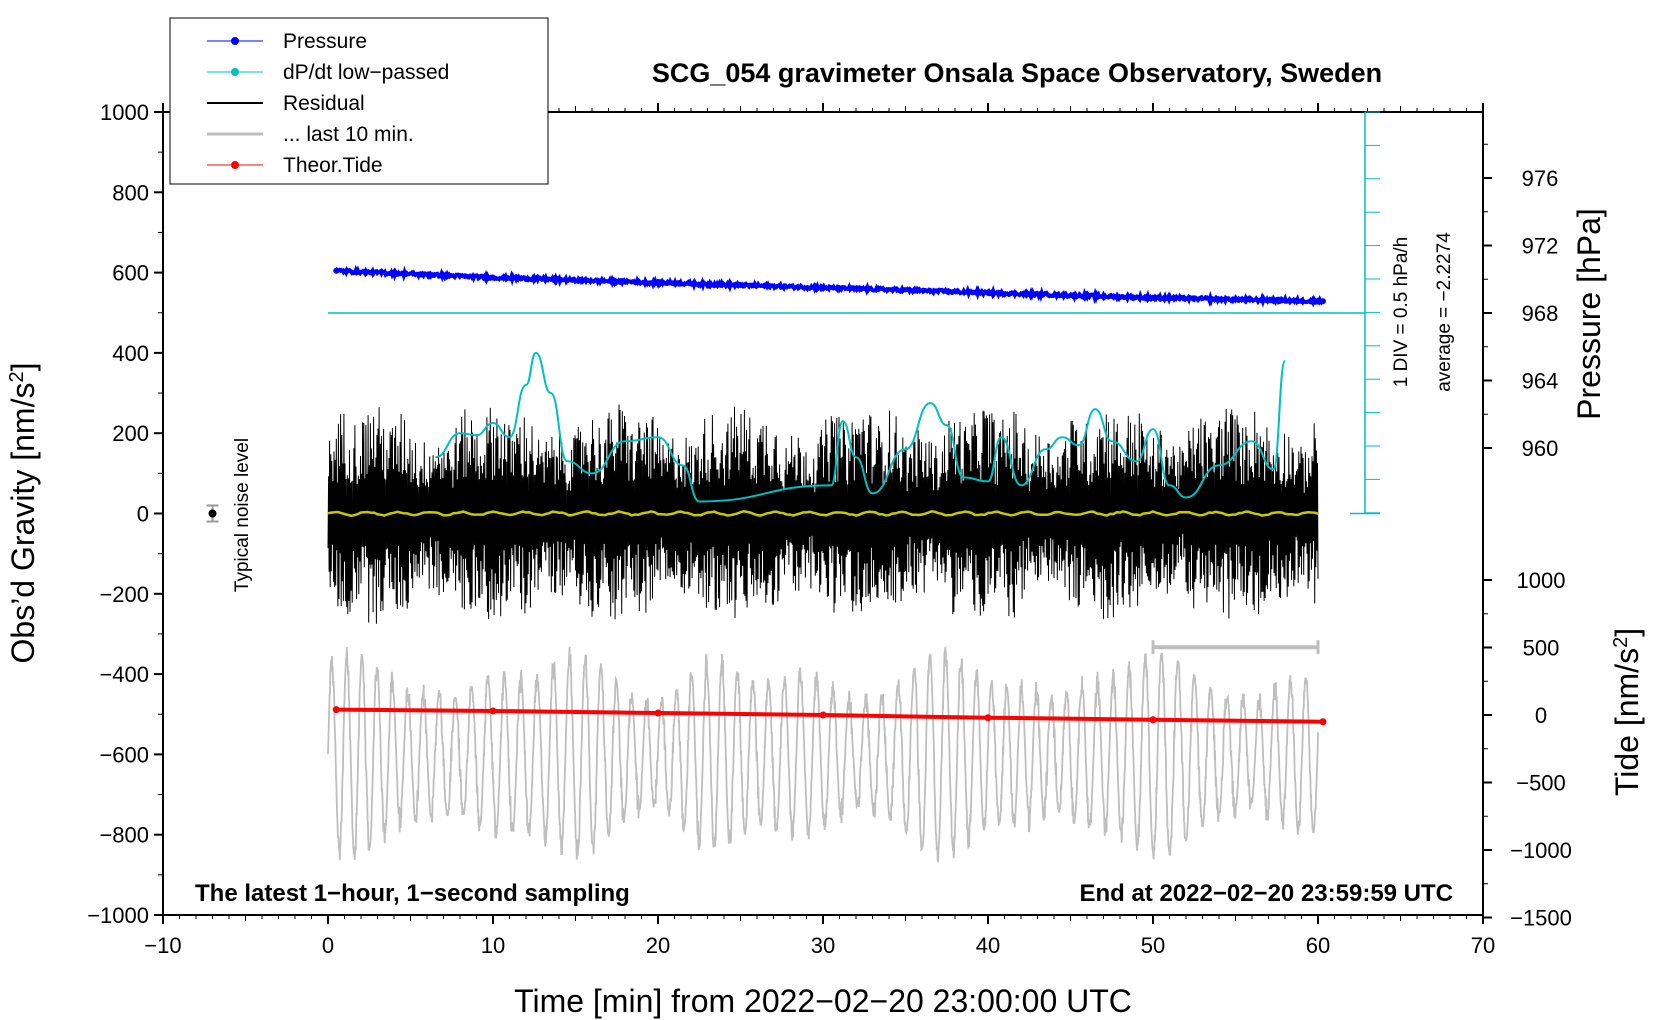  I want to click on noise-marker, so click(212, 513).